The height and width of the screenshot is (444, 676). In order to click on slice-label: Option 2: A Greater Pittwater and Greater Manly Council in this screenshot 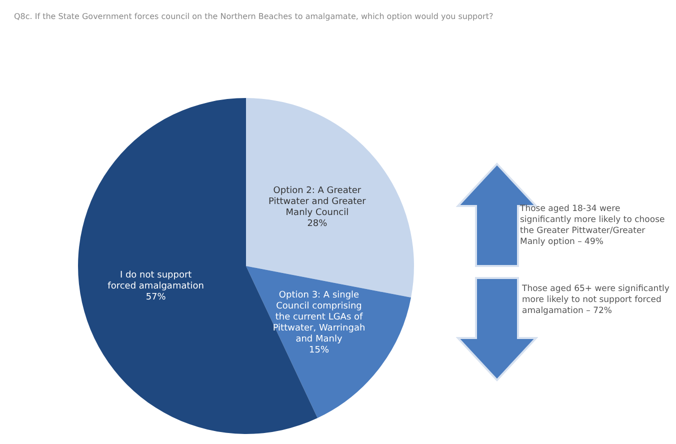, I will do `click(317, 202)`.